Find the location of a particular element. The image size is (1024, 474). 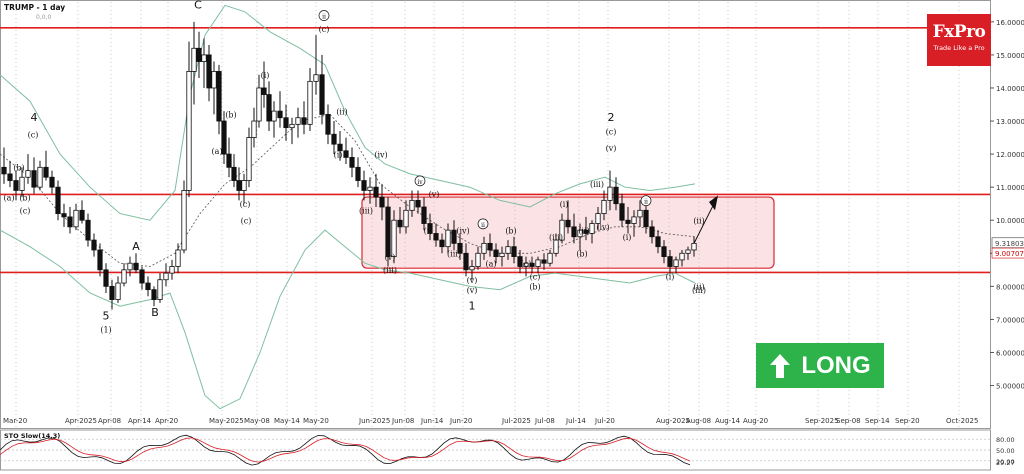

brand-name: FxPro is located at coordinates (959, 32).